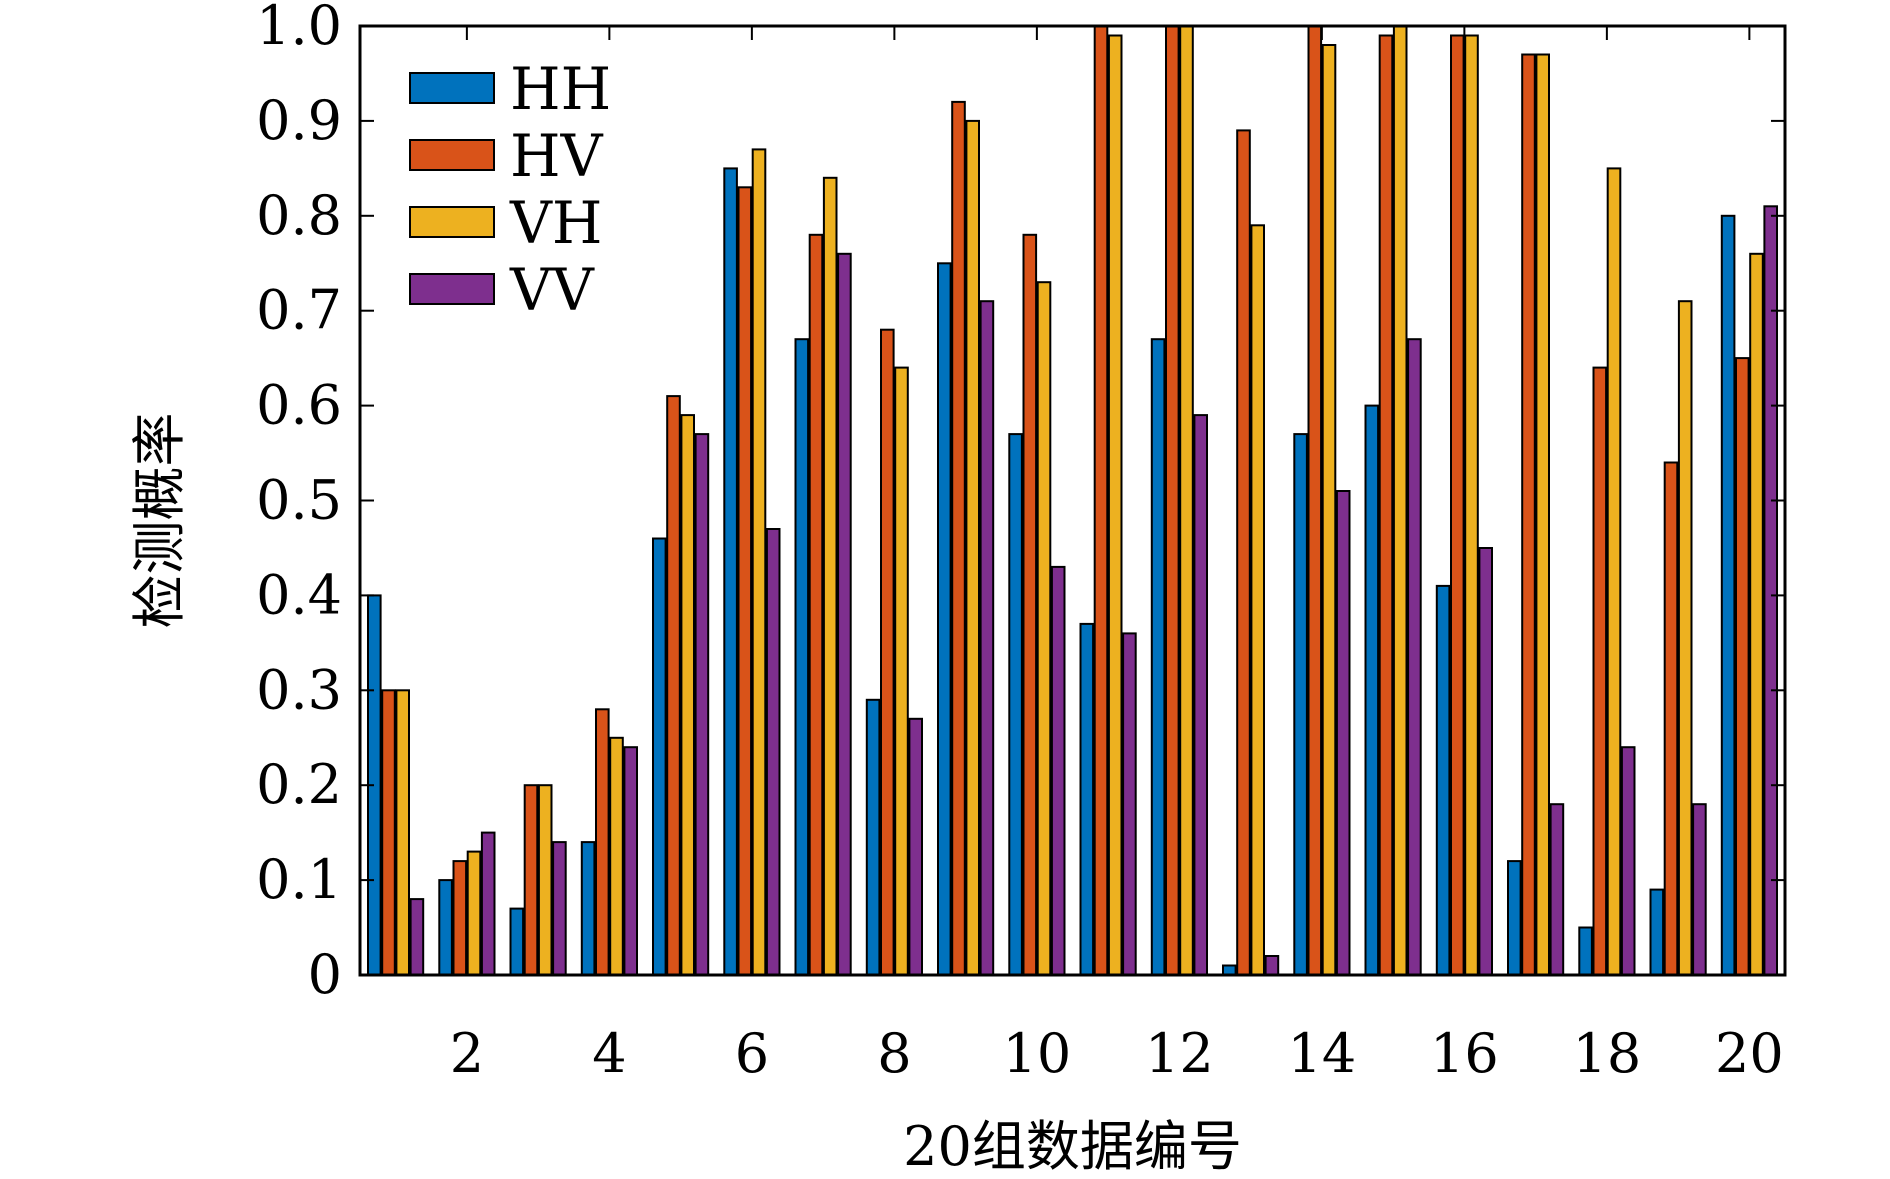 The width and height of the screenshot is (1890, 1179). What do you see at coordinates (299, 310) in the screenshot?
I see `y-tick-label: 0.7` at bounding box center [299, 310].